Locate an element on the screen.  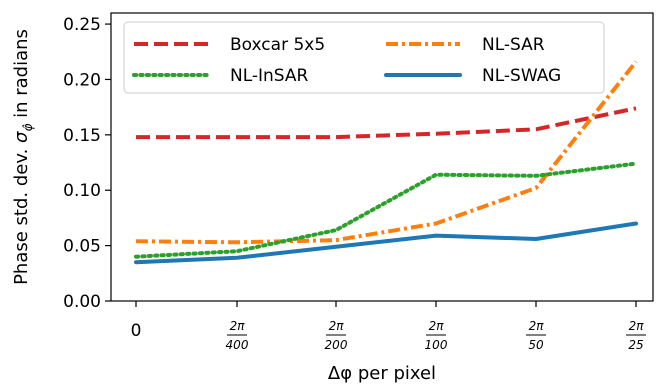
legend-label-nl-sar: NL-SAR is located at coordinates (513, 45).